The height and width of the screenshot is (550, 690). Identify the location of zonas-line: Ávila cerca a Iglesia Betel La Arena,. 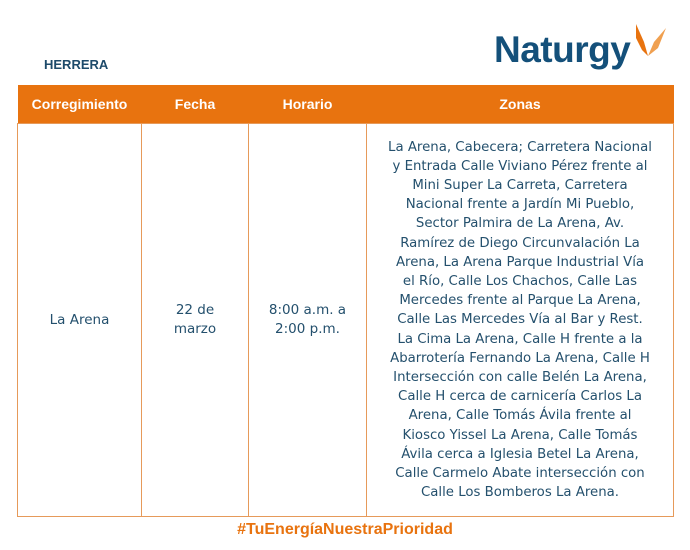
(520, 454).